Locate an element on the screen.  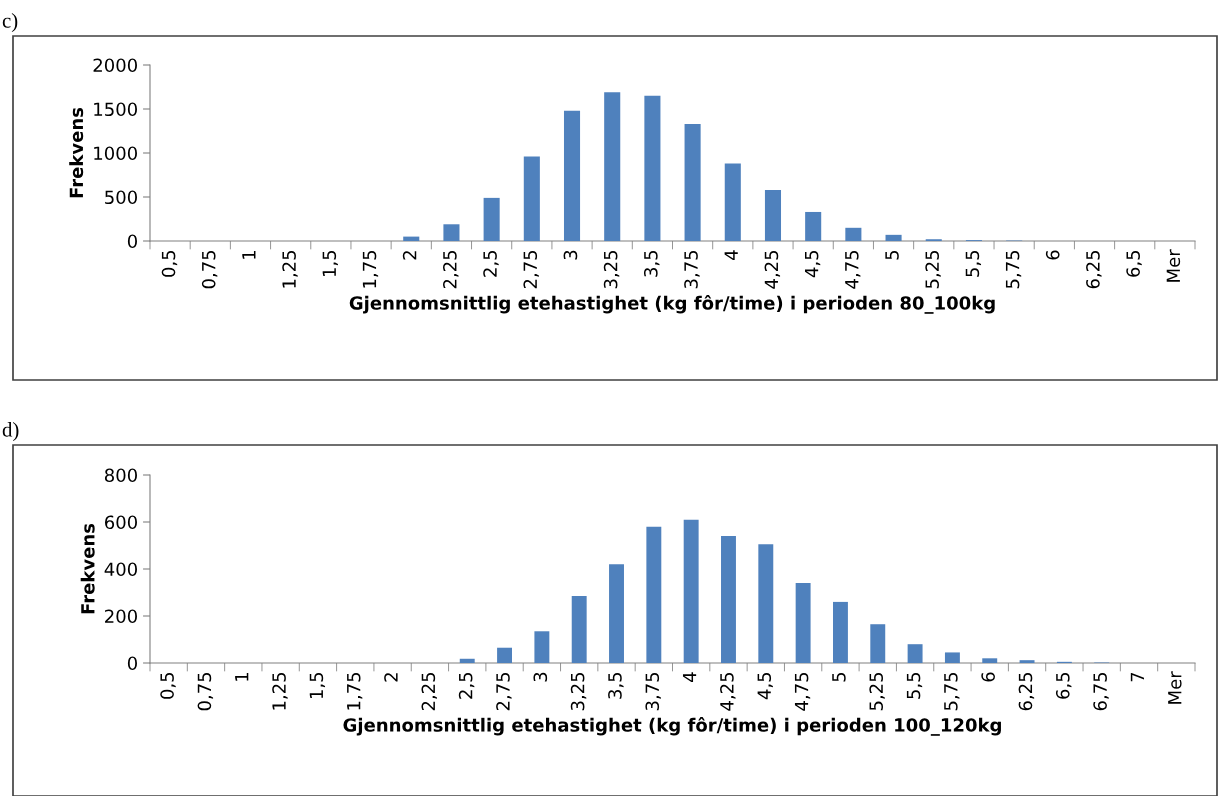
x-axis-title: Gjennomsnittlig etehastighet (kg fôr/time) i perioden 80_100kg is located at coordinates (672, 304).